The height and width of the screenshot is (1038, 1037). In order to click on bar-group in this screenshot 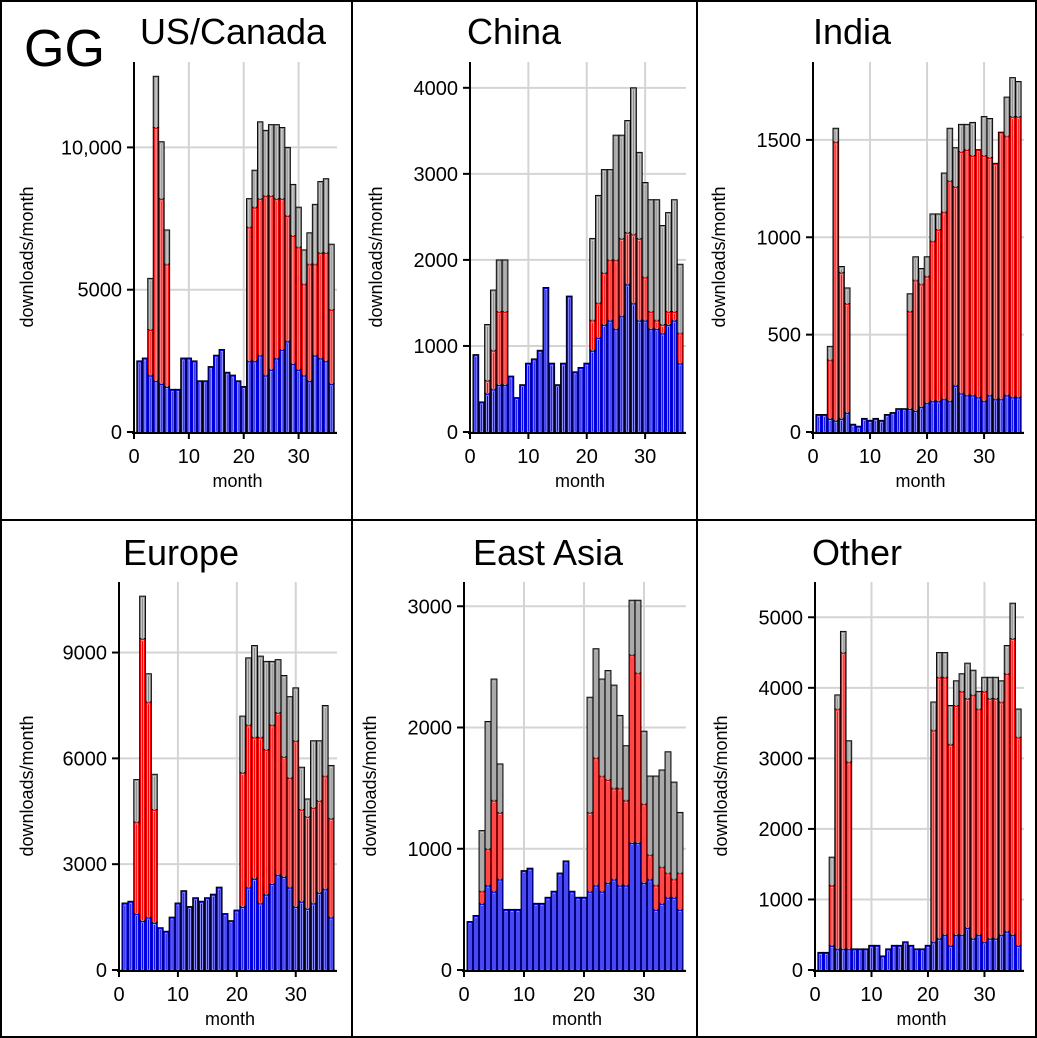, I will do `click(228, 783)`.